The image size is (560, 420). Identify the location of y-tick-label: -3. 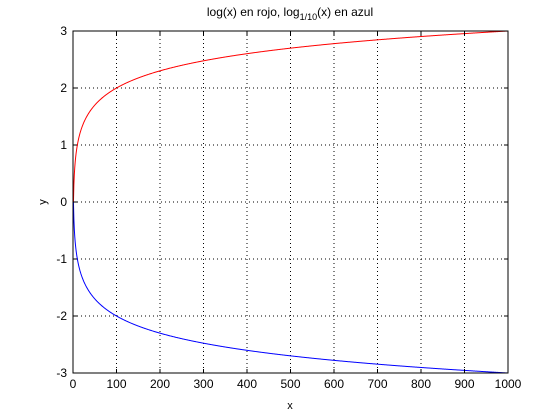
(61, 373).